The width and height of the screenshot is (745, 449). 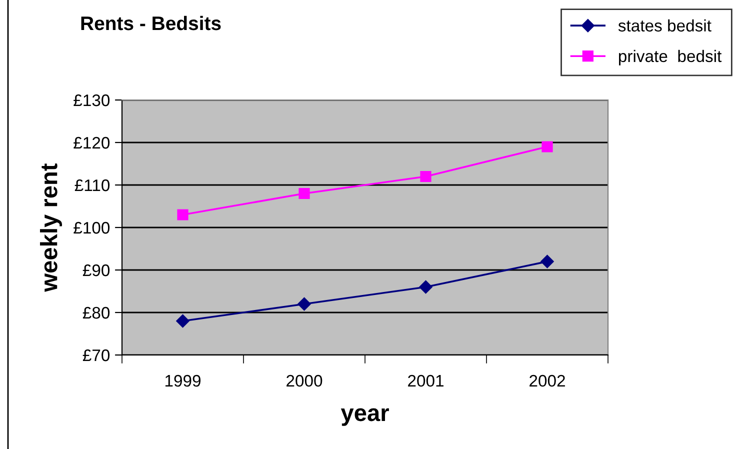 What do you see at coordinates (51, 227) in the screenshot?
I see `y-axis-title: weekly rent` at bounding box center [51, 227].